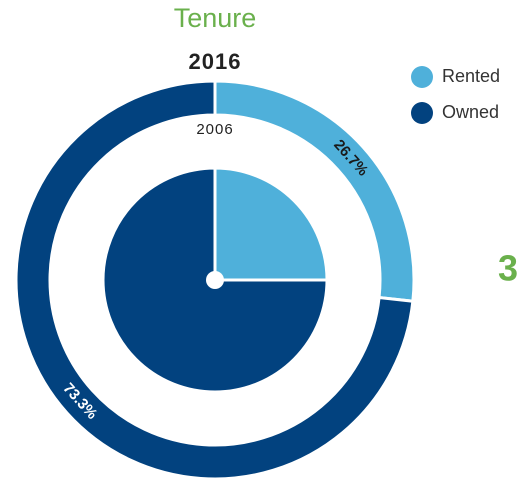 This screenshot has width=527, height=479. What do you see at coordinates (471, 76) in the screenshot?
I see `legend-label: Rented` at bounding box center [471, 76].